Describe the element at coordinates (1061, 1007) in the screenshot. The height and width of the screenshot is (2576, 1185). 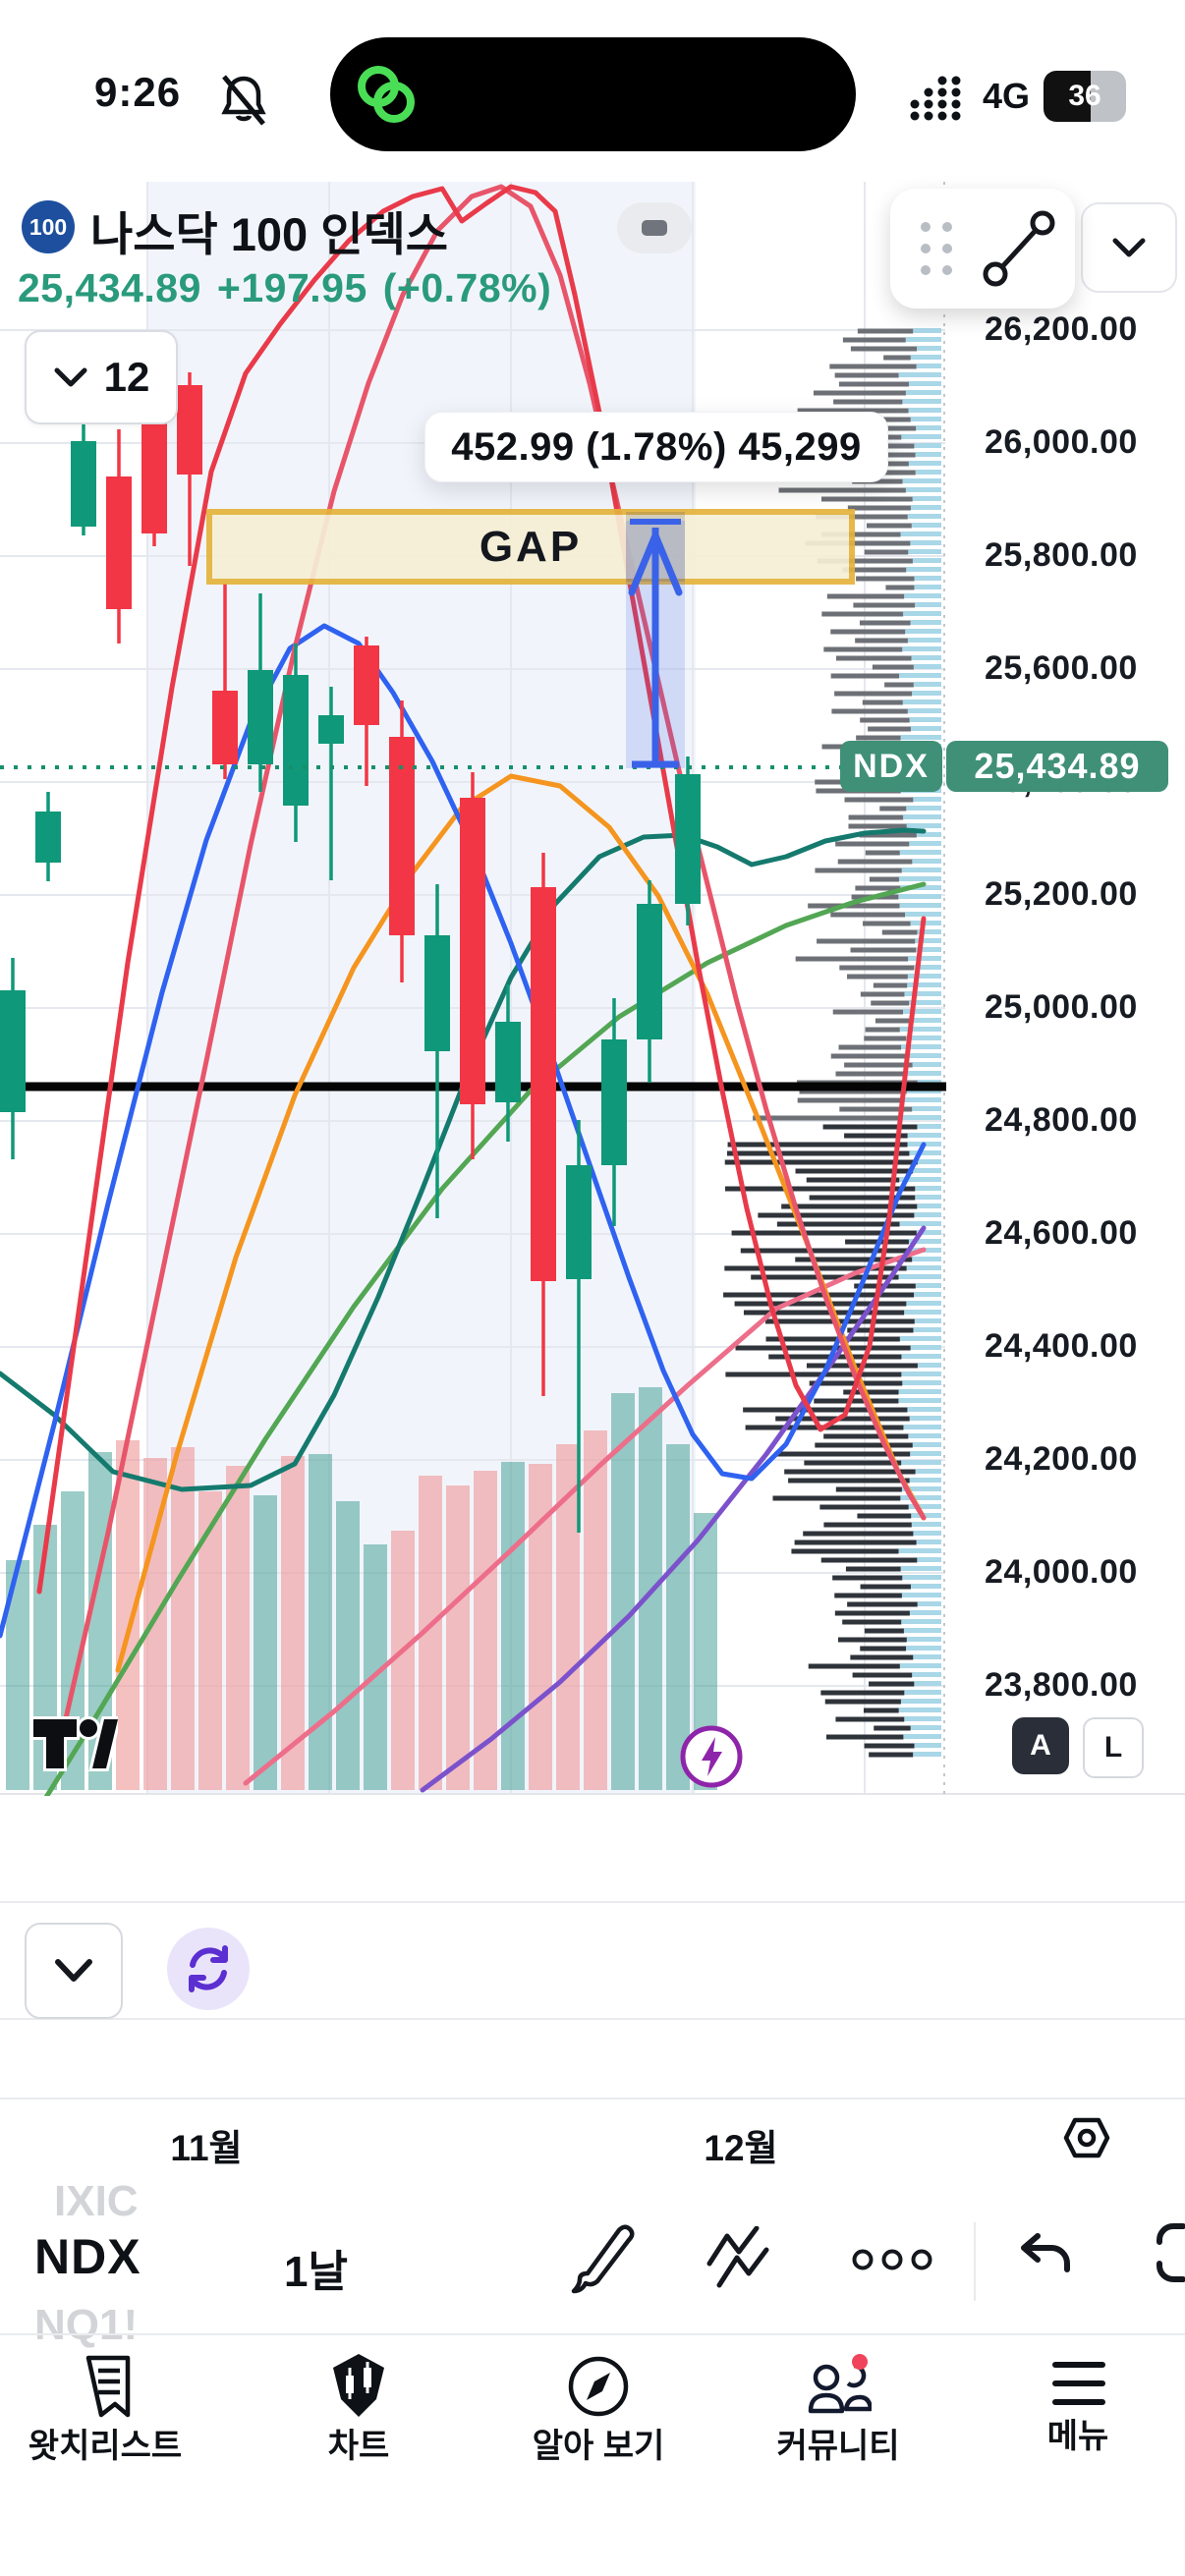
I see `price-axis-label: 25,000.00` at that location.